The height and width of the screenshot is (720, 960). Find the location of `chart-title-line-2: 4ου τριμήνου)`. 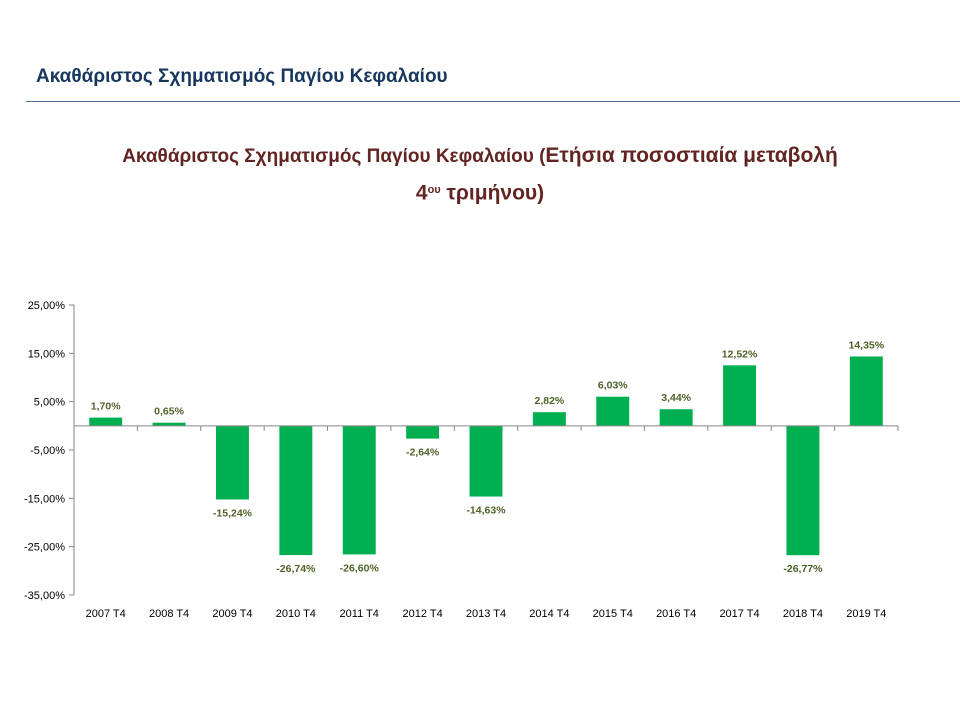

chart-title-line-2: 4ου τριμήνου) is located at coordinates (480, 192).